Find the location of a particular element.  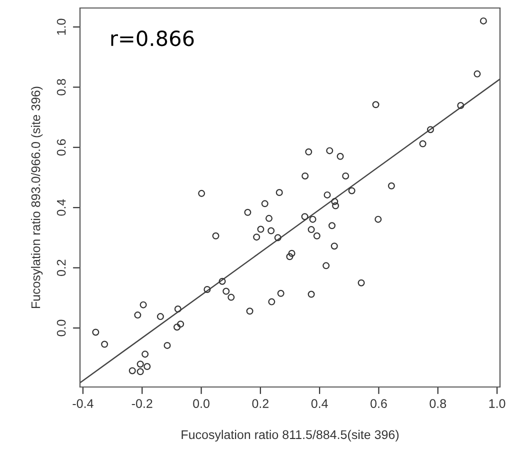

x-tick-label: 0.0 is located at coordinates (201, 403).